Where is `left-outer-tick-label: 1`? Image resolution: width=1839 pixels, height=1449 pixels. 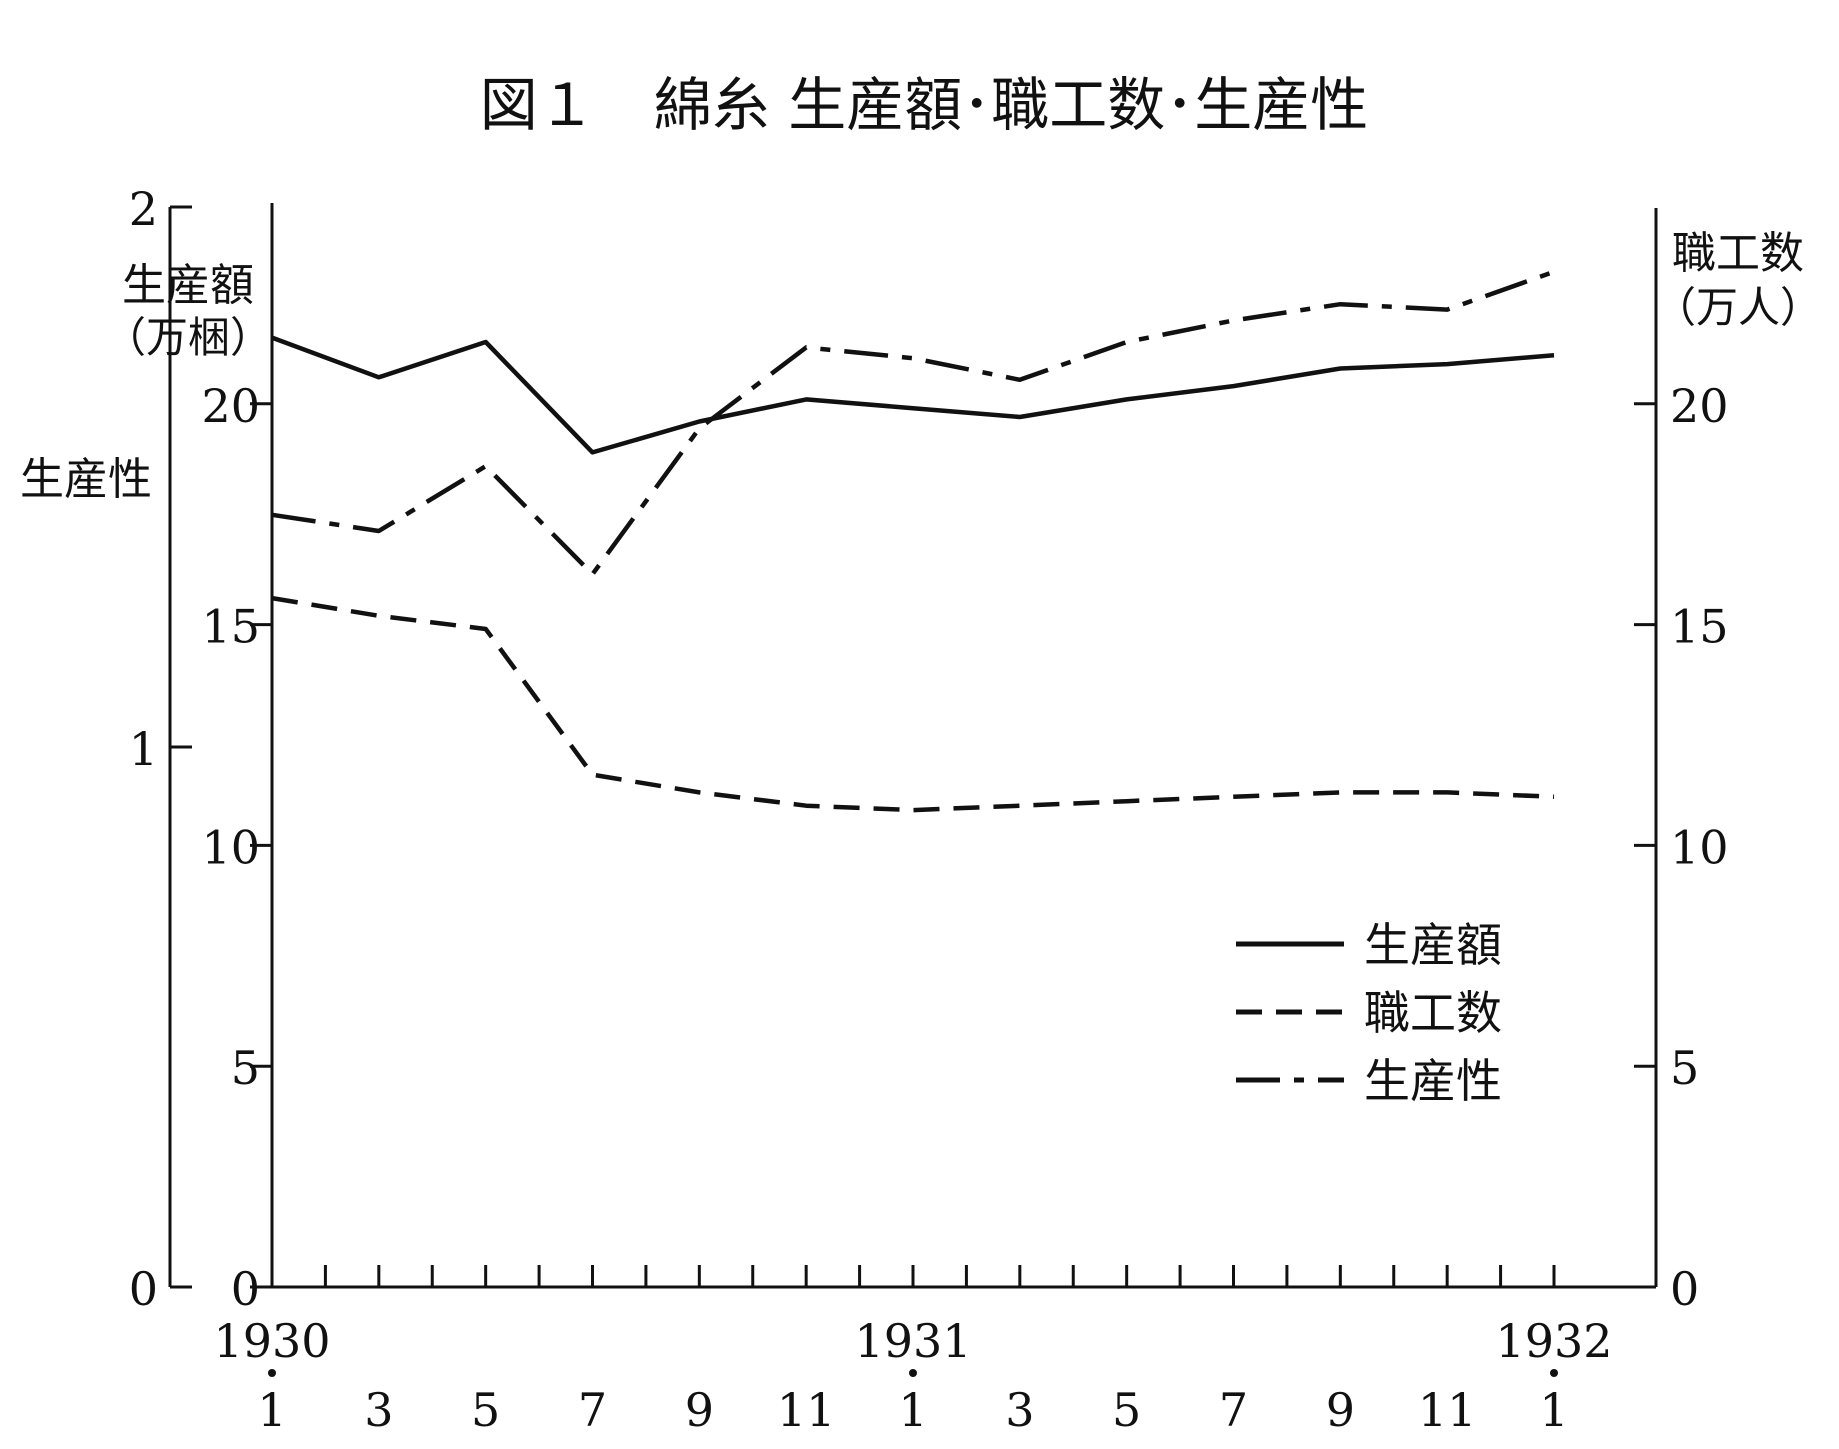
left-outer-tick-label: 1 is located at coordinates (143, 749).